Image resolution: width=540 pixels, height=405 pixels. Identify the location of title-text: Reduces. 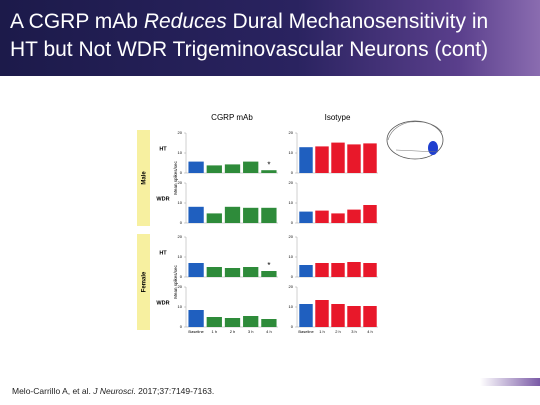
(185, 21).